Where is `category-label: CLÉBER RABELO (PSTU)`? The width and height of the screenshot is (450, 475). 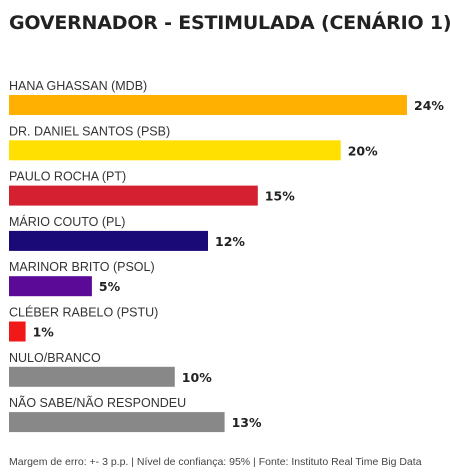
category-label: CLÉBER RABELO (PSTU) is located at coordinates (83, 312).